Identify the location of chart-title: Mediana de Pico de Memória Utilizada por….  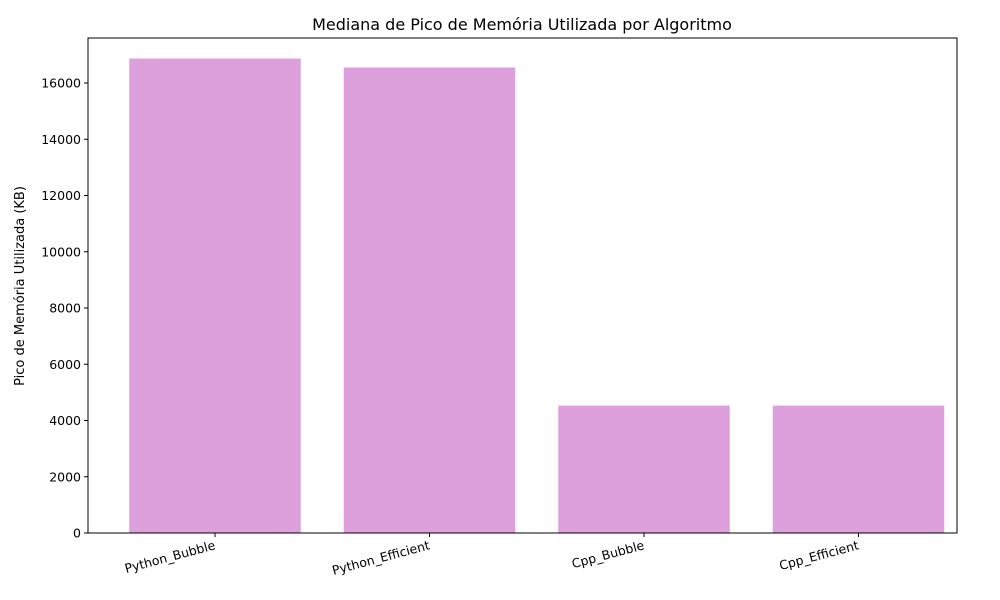
(522, 24).